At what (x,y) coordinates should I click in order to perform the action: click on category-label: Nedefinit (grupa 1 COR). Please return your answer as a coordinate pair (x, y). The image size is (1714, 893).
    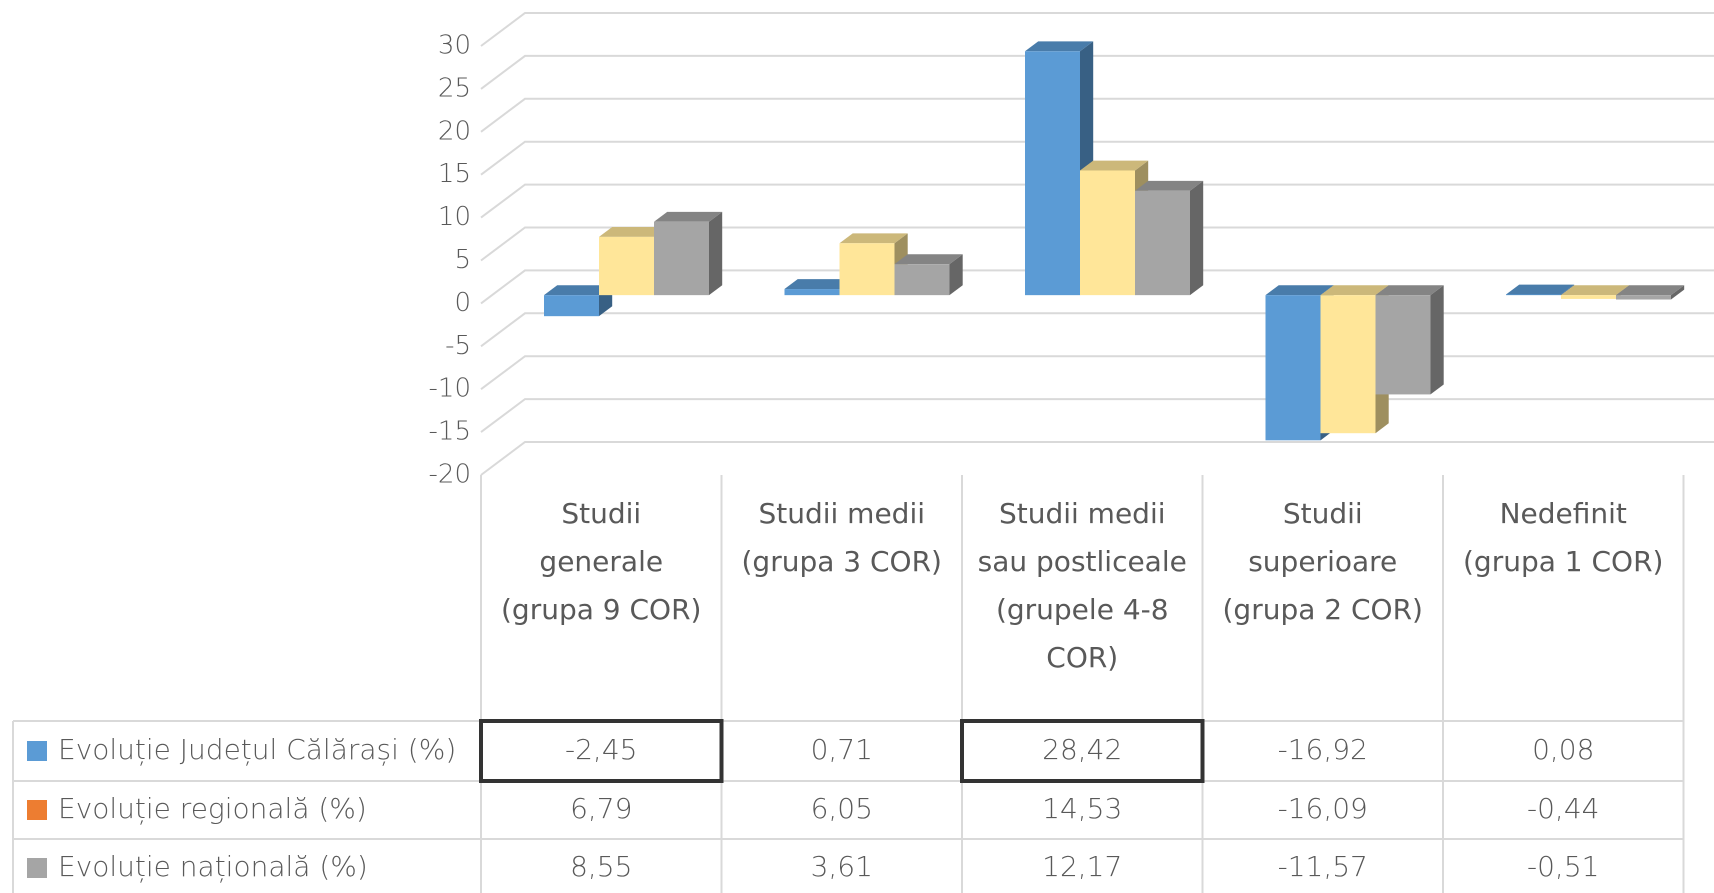
    Looking at the image, I should click on (1563, 537).